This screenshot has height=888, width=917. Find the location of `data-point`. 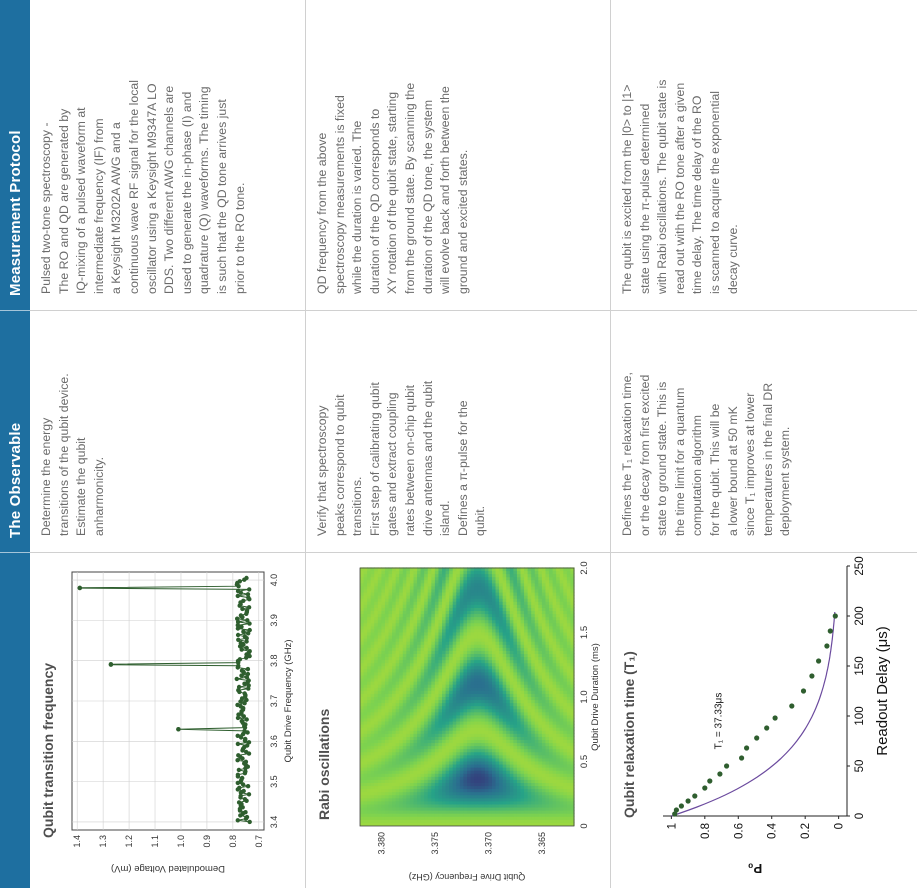

data-point is located at coordinates (241, 706).